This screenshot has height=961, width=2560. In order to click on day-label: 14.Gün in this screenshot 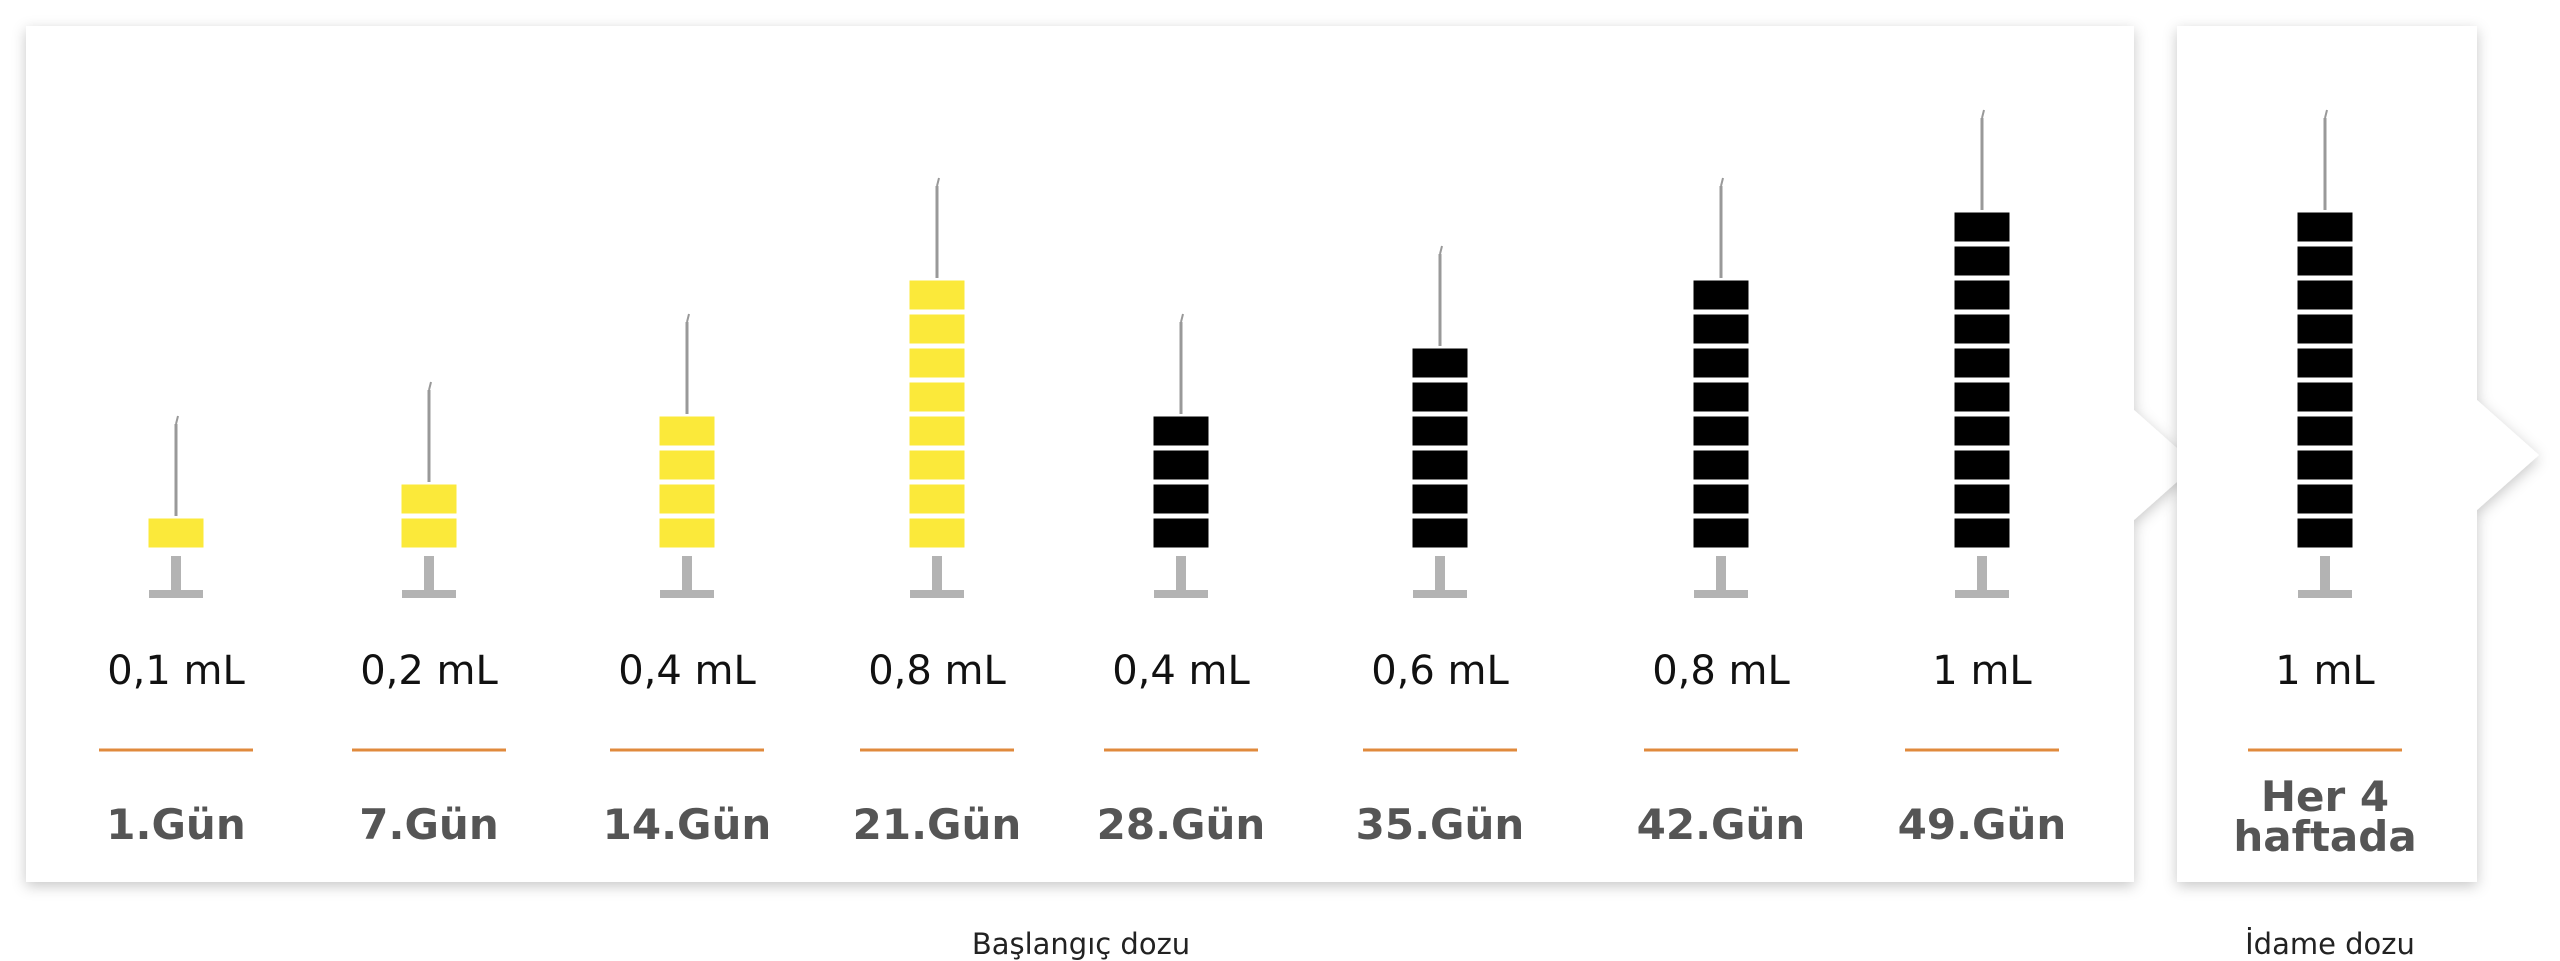, I will do `click(687, 824)`.